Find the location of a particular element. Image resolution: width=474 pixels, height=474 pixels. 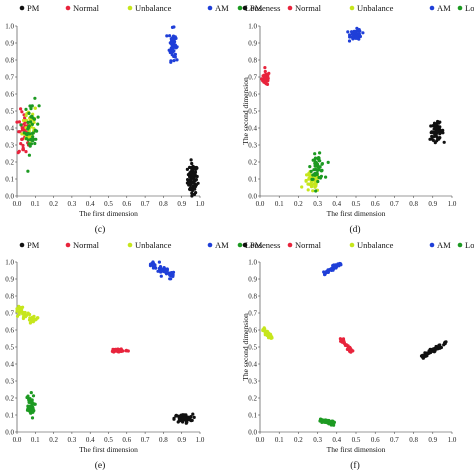

y-tick-label: 0.7 is located at coordinates (252, 77).